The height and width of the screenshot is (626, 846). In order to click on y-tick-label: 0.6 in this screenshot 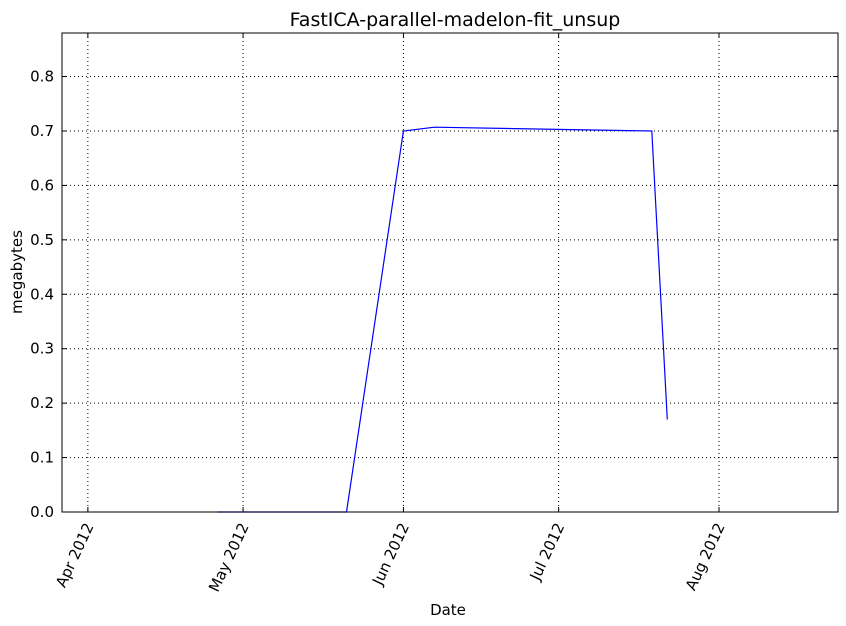, I will do `click(42, 185)`.